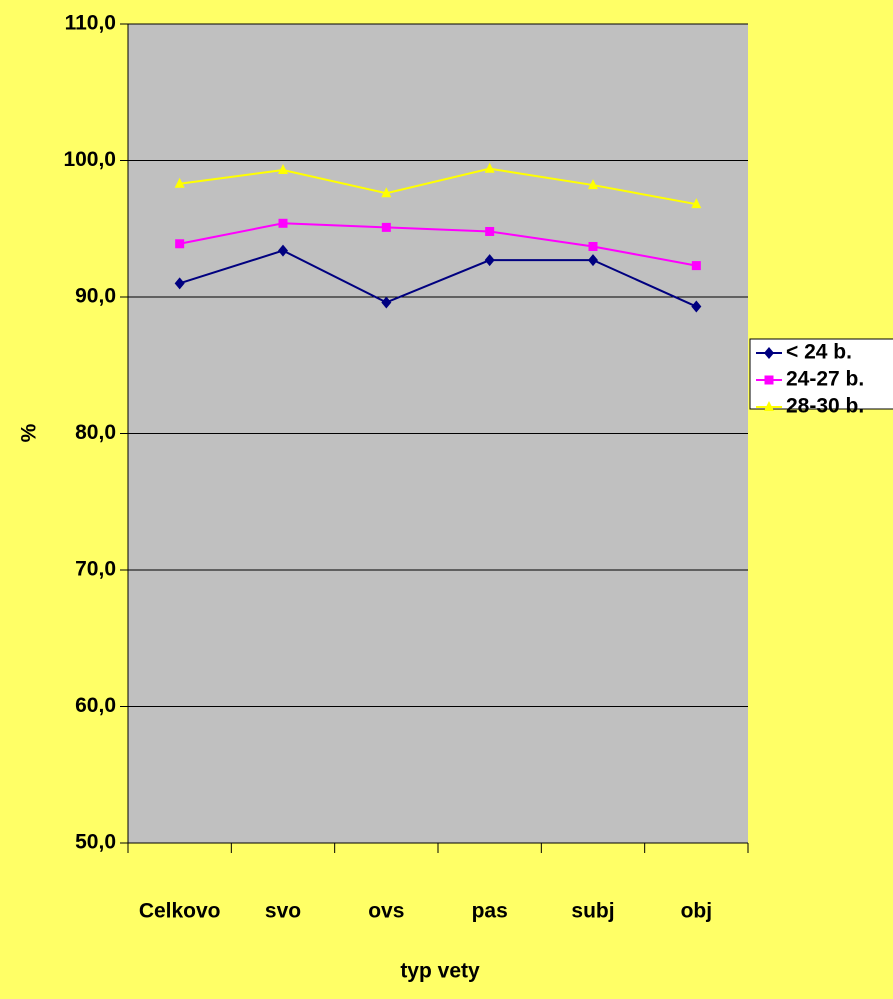  I want to click on y-tick-label: 110,0, so click(90, 23).